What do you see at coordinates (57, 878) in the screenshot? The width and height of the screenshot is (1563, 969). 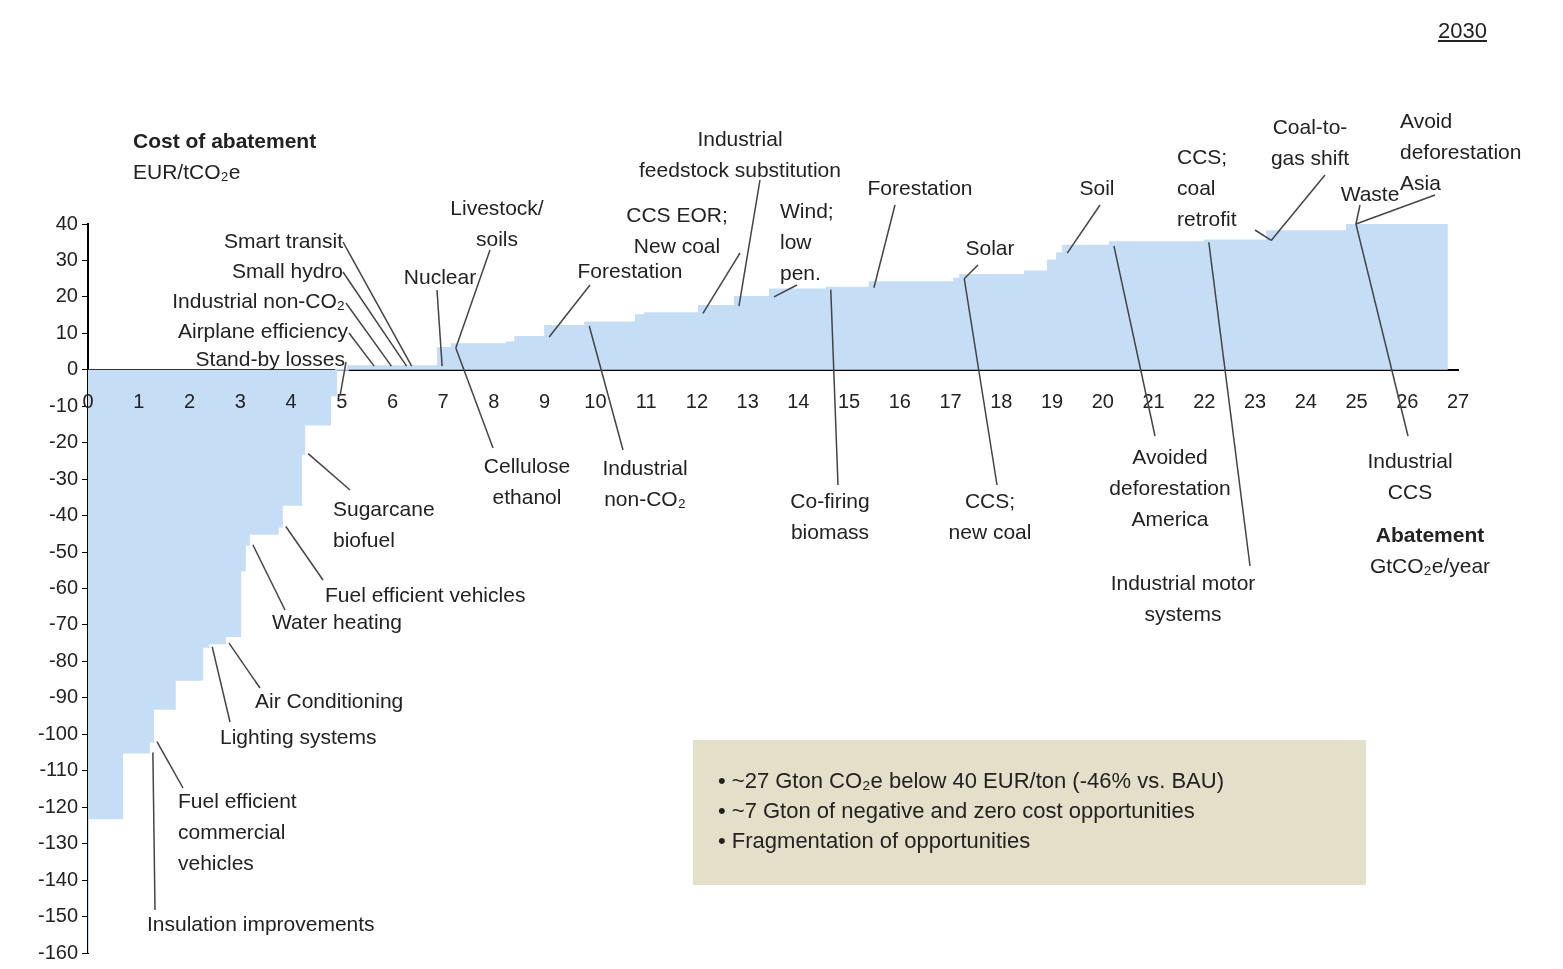 I see `y-tick-label: -140` at bounding box center [57, 878].